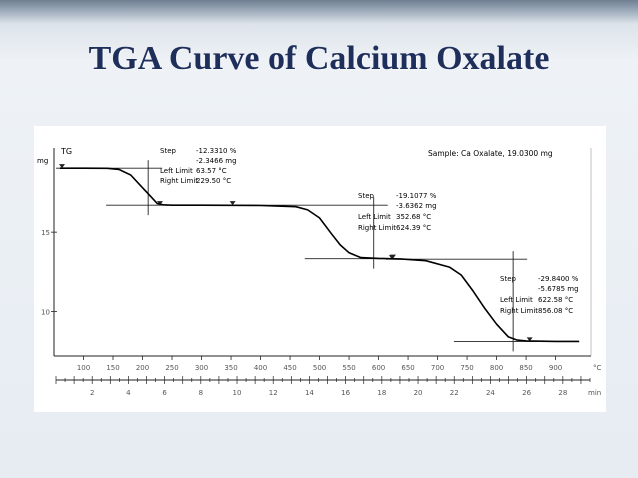  What do you see at coordinates (437, 368) in the screenshot?
I see `temp-tick-label-700: 700` at bounding box center [437, 368].